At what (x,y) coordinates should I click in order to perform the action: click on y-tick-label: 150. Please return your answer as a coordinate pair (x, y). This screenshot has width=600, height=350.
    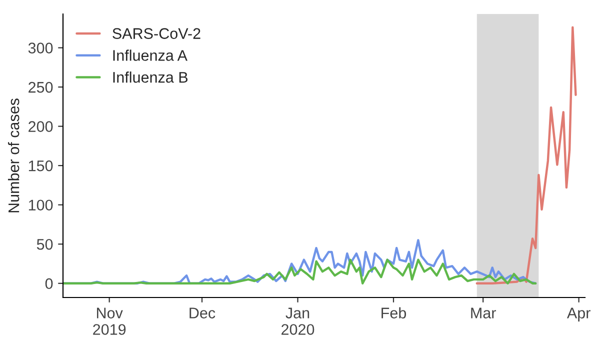
    Looking at the image, I should click on (40, 166).